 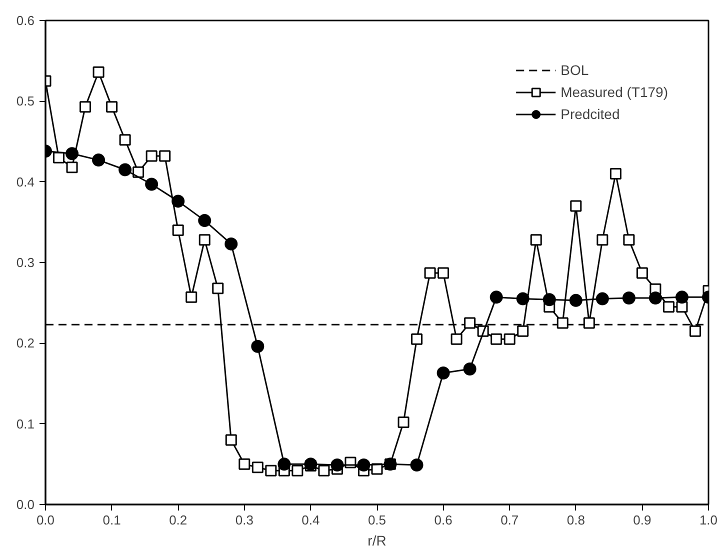 I want to click on legend-label: Measured (T179), so click(x=614, y=92).